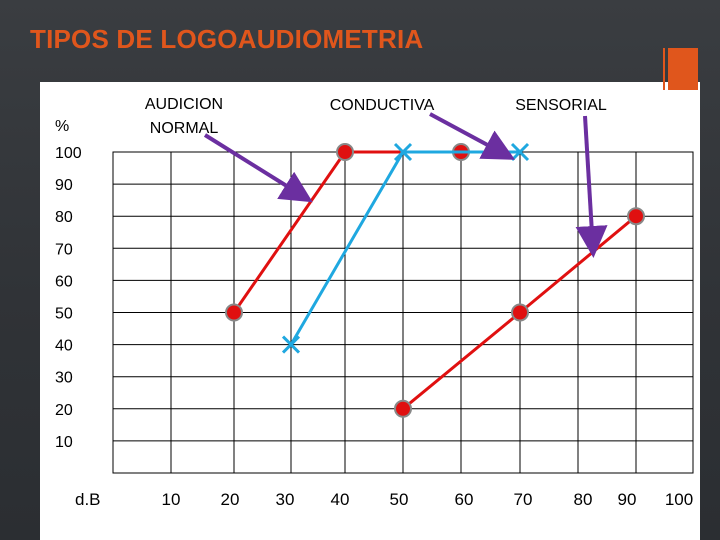 This screenshot has width=720, height=540. I want to click on x-tick-label: 100, so click(679, 499).